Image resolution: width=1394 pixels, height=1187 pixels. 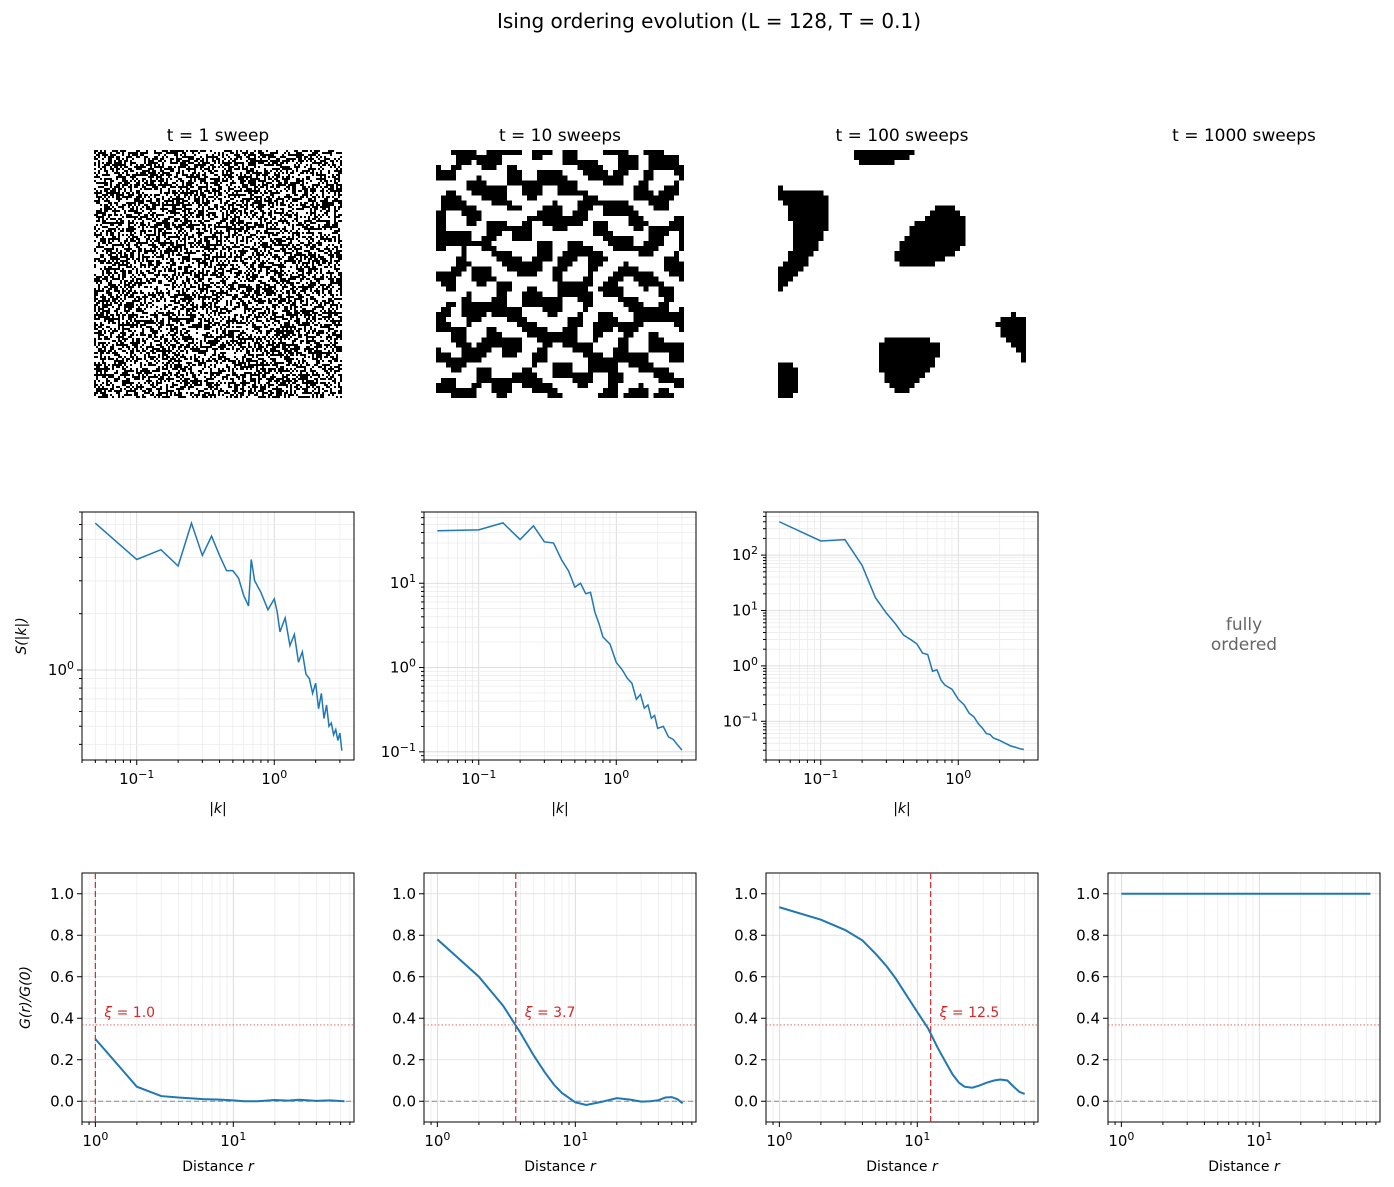 I want to click on structure-factor-panel-2: 10⁻¹ 10⁰ 10⁻¹ 10⁰ 10¹ |k|, so click(x=539, y=664).